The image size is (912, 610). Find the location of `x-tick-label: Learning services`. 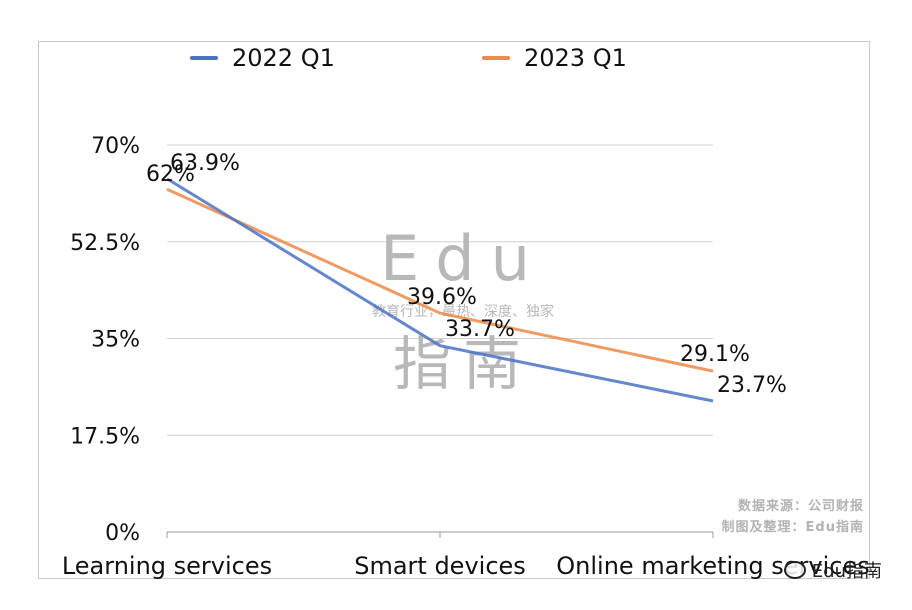

x-tick-label: Learning services is located at coordinates (167, 566).